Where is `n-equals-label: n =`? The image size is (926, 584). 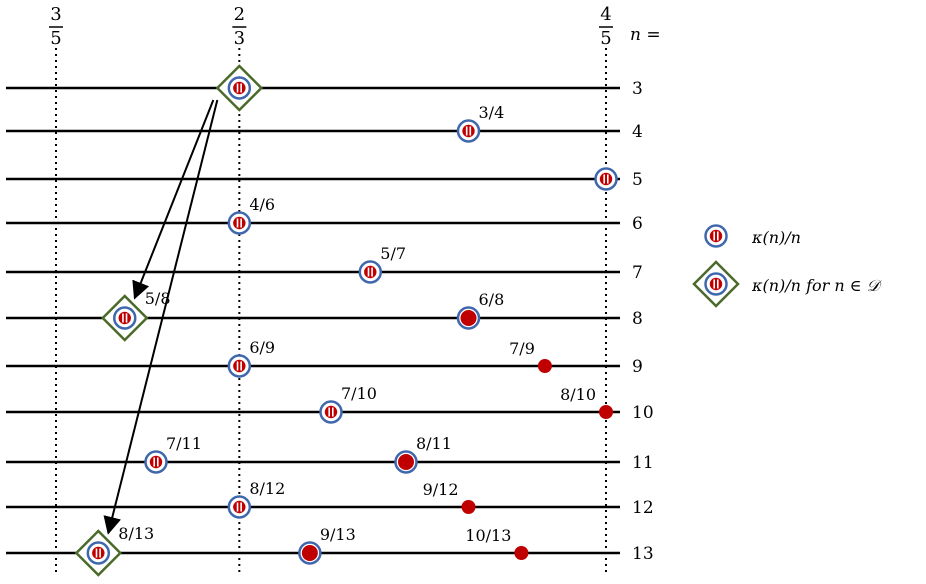
n-equals-label: n = is located at coordinates (645, 35).